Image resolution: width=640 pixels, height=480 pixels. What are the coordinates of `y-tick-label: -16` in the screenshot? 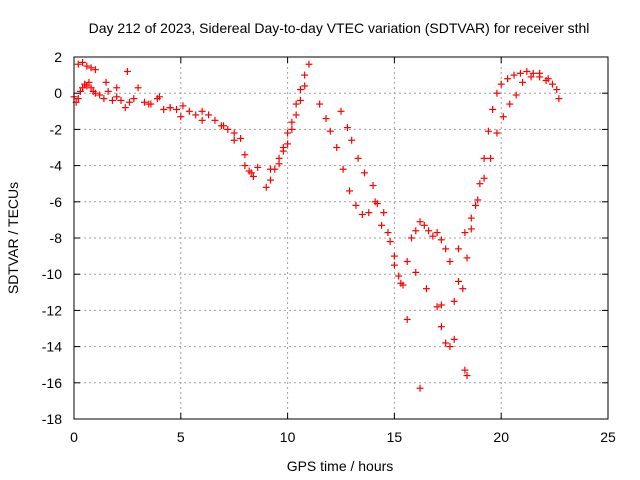 It's located at (52, 383).